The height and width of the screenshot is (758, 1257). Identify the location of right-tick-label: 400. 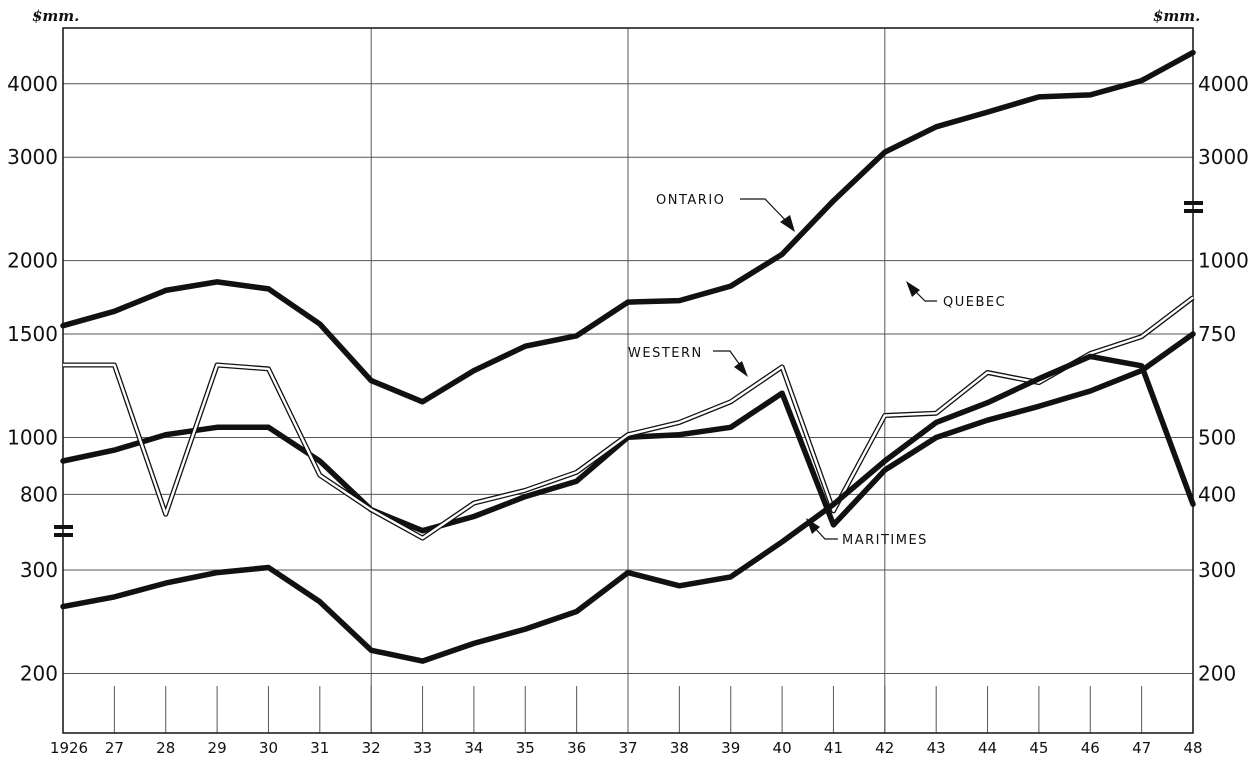
(1217, 494).